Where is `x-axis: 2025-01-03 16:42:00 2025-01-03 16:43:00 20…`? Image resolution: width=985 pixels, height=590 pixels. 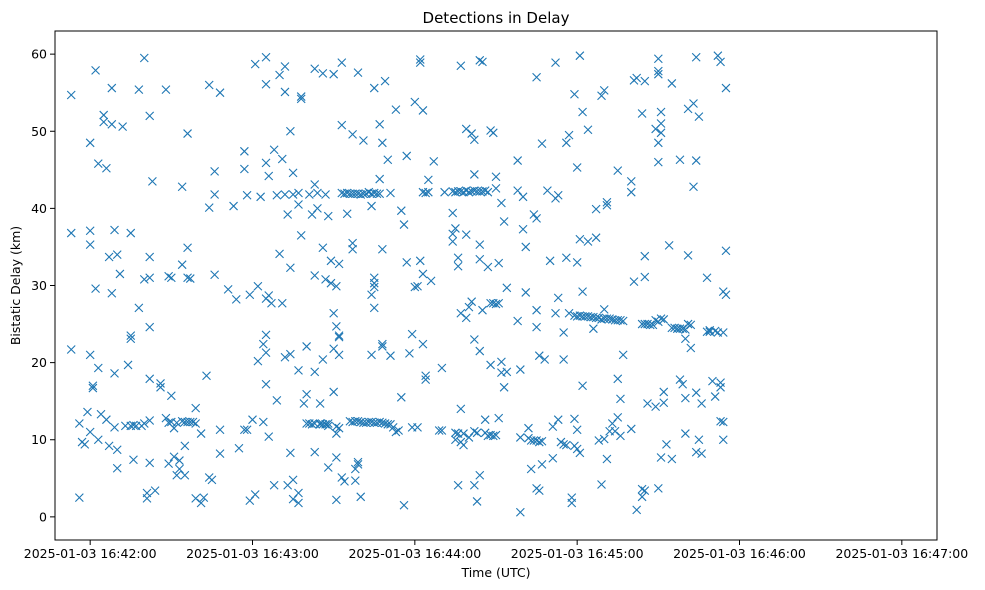
x-axis: 2025-01-03 16:42:00 2025-01-03 16:43:00 20… is located at coordinates (496, 550).